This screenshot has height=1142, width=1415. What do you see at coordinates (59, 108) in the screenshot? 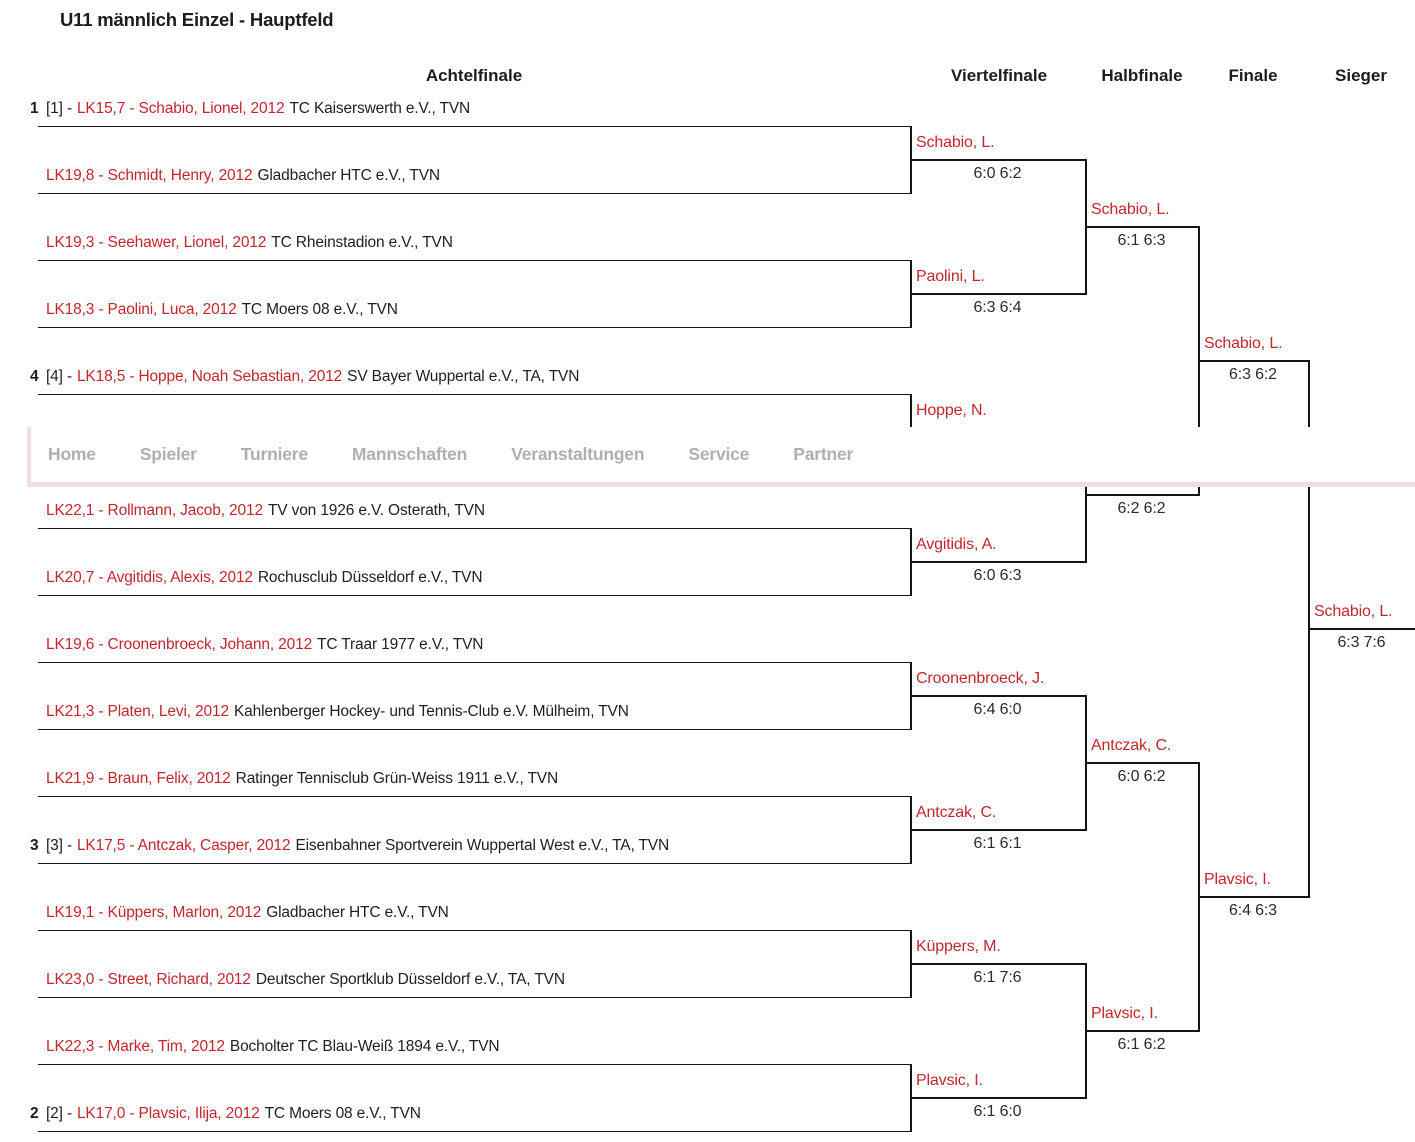
I see `seed-number: [1] -` at bounding box center [59, 108].